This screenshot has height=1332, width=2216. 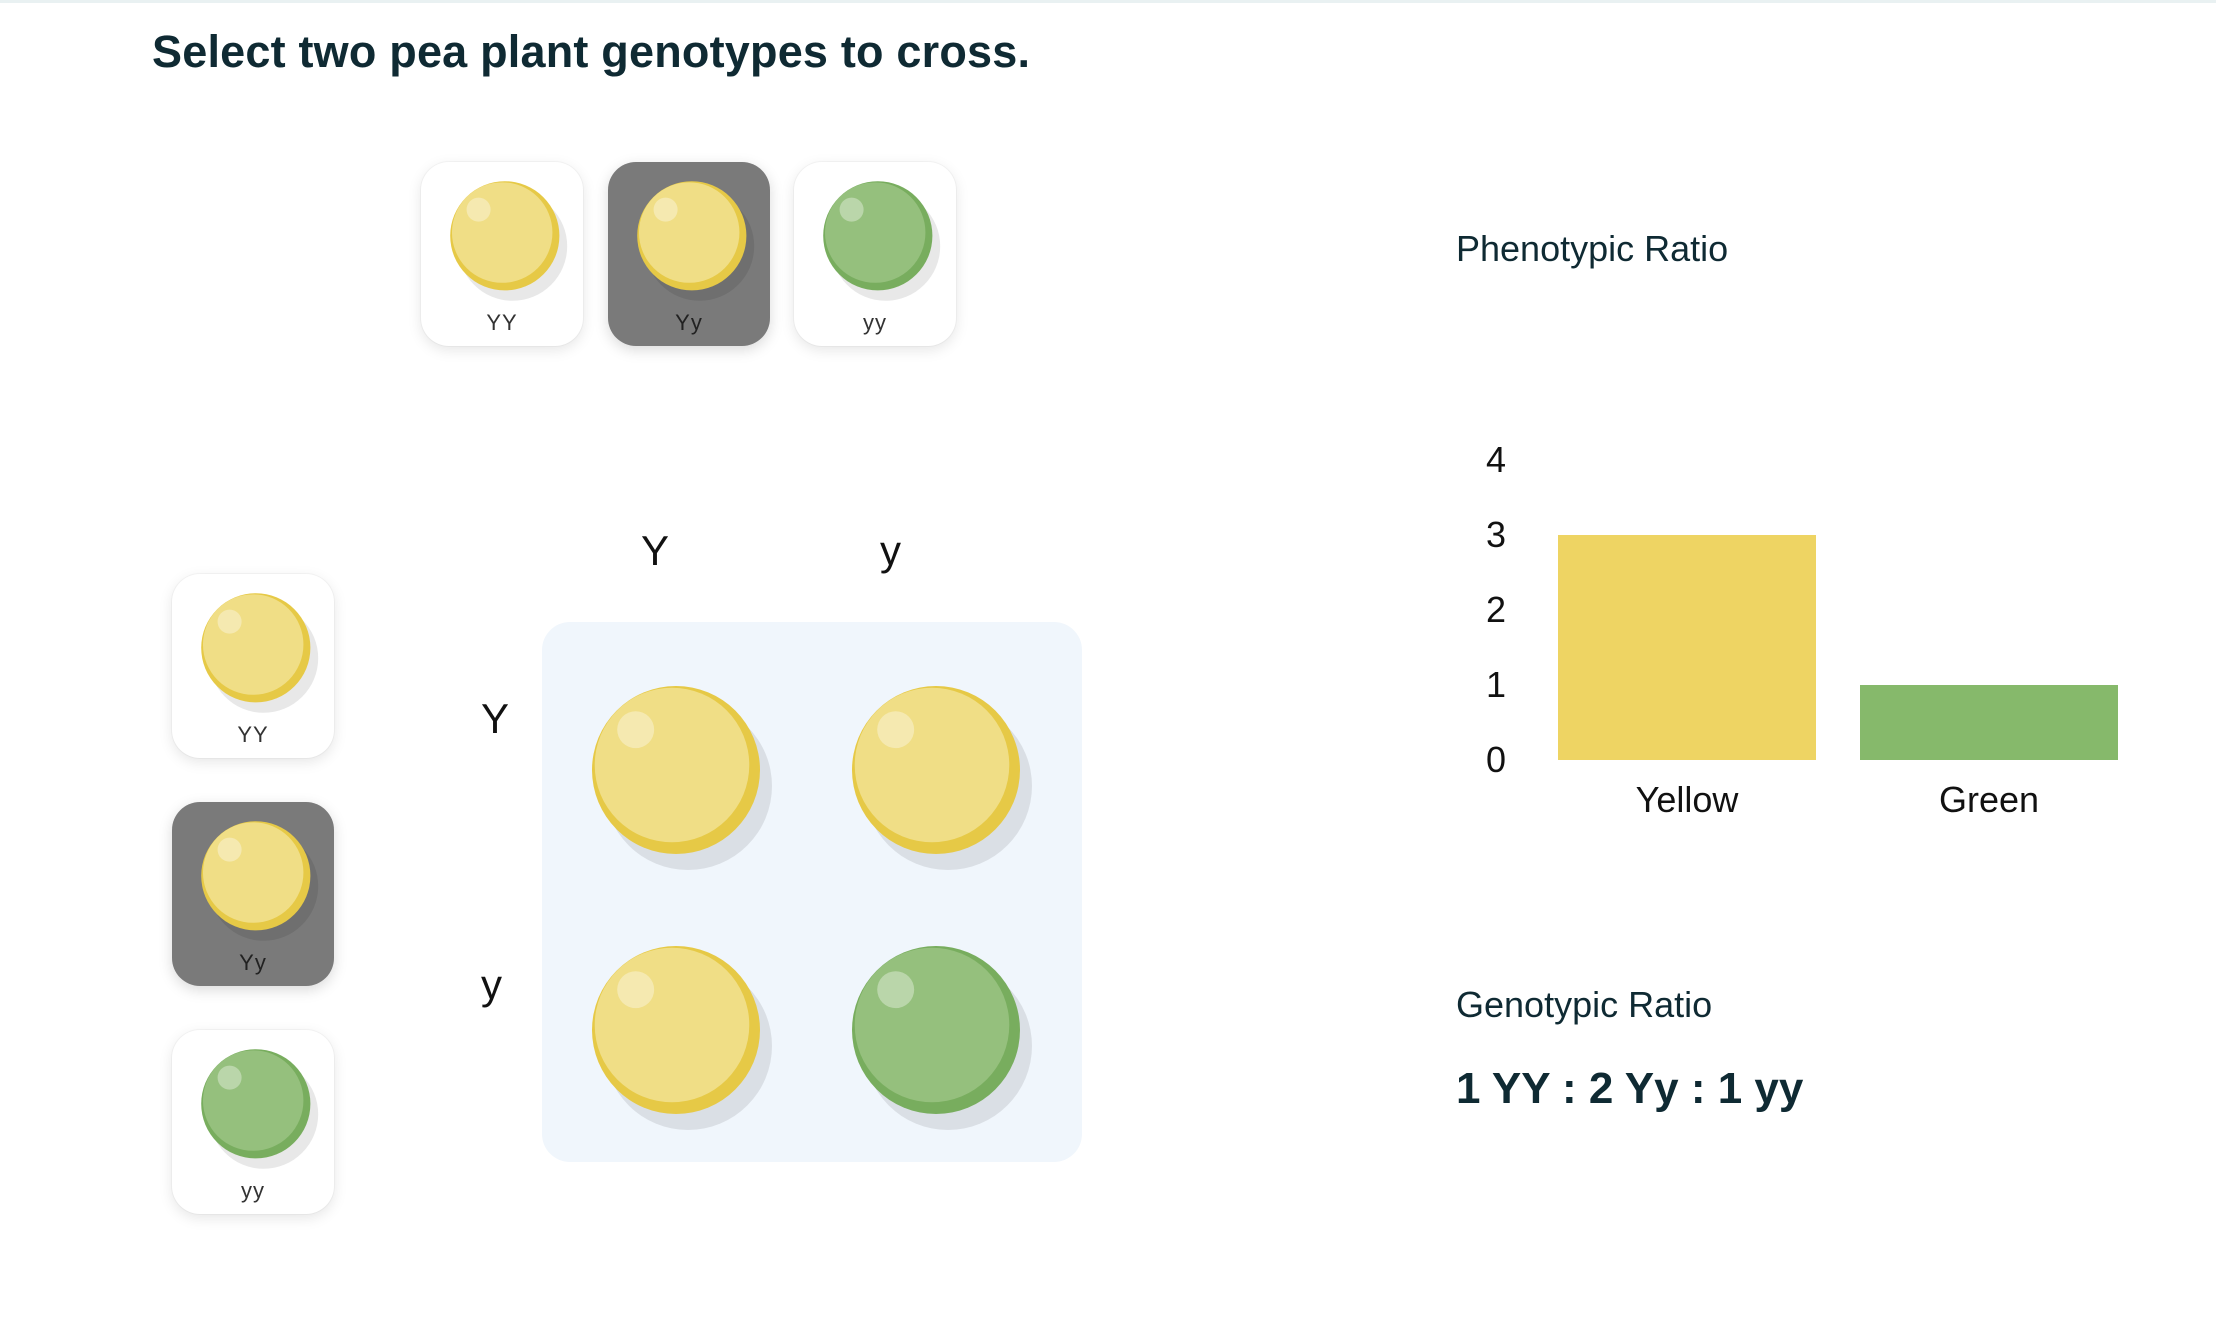 I want to click on bar-yellow, so click(x=1687, y=647).